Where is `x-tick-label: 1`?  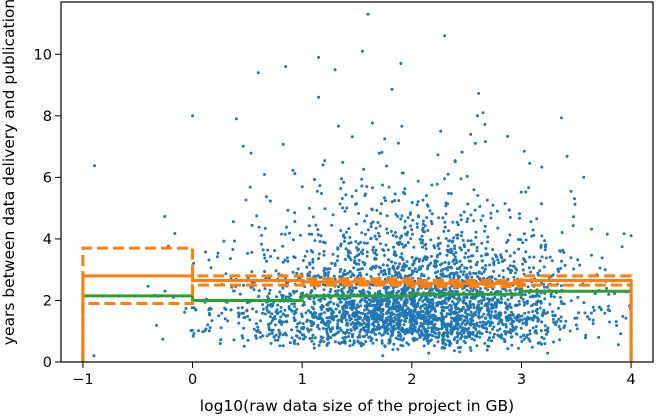
x-tick-label: 1 is located at coordinates (302, 380).